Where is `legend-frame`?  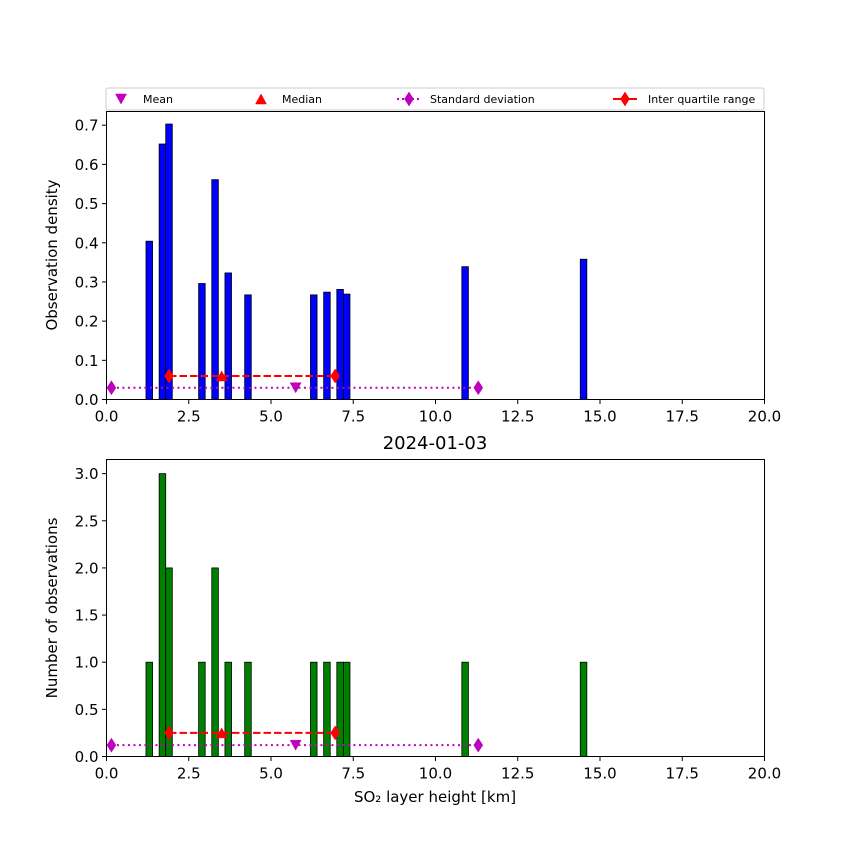
legend-frame is located at coordinates (435, 99).